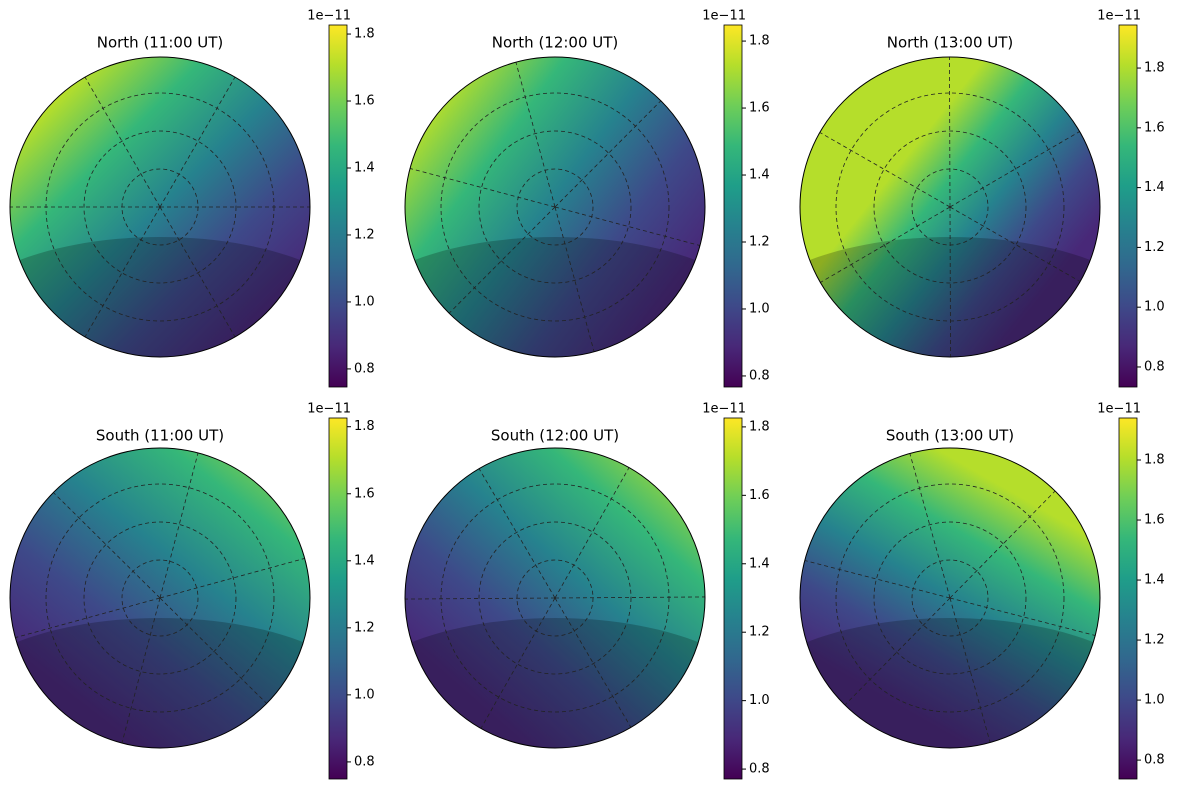  I want to click on panel-title: North (13:00 UT), so click(950, 43).